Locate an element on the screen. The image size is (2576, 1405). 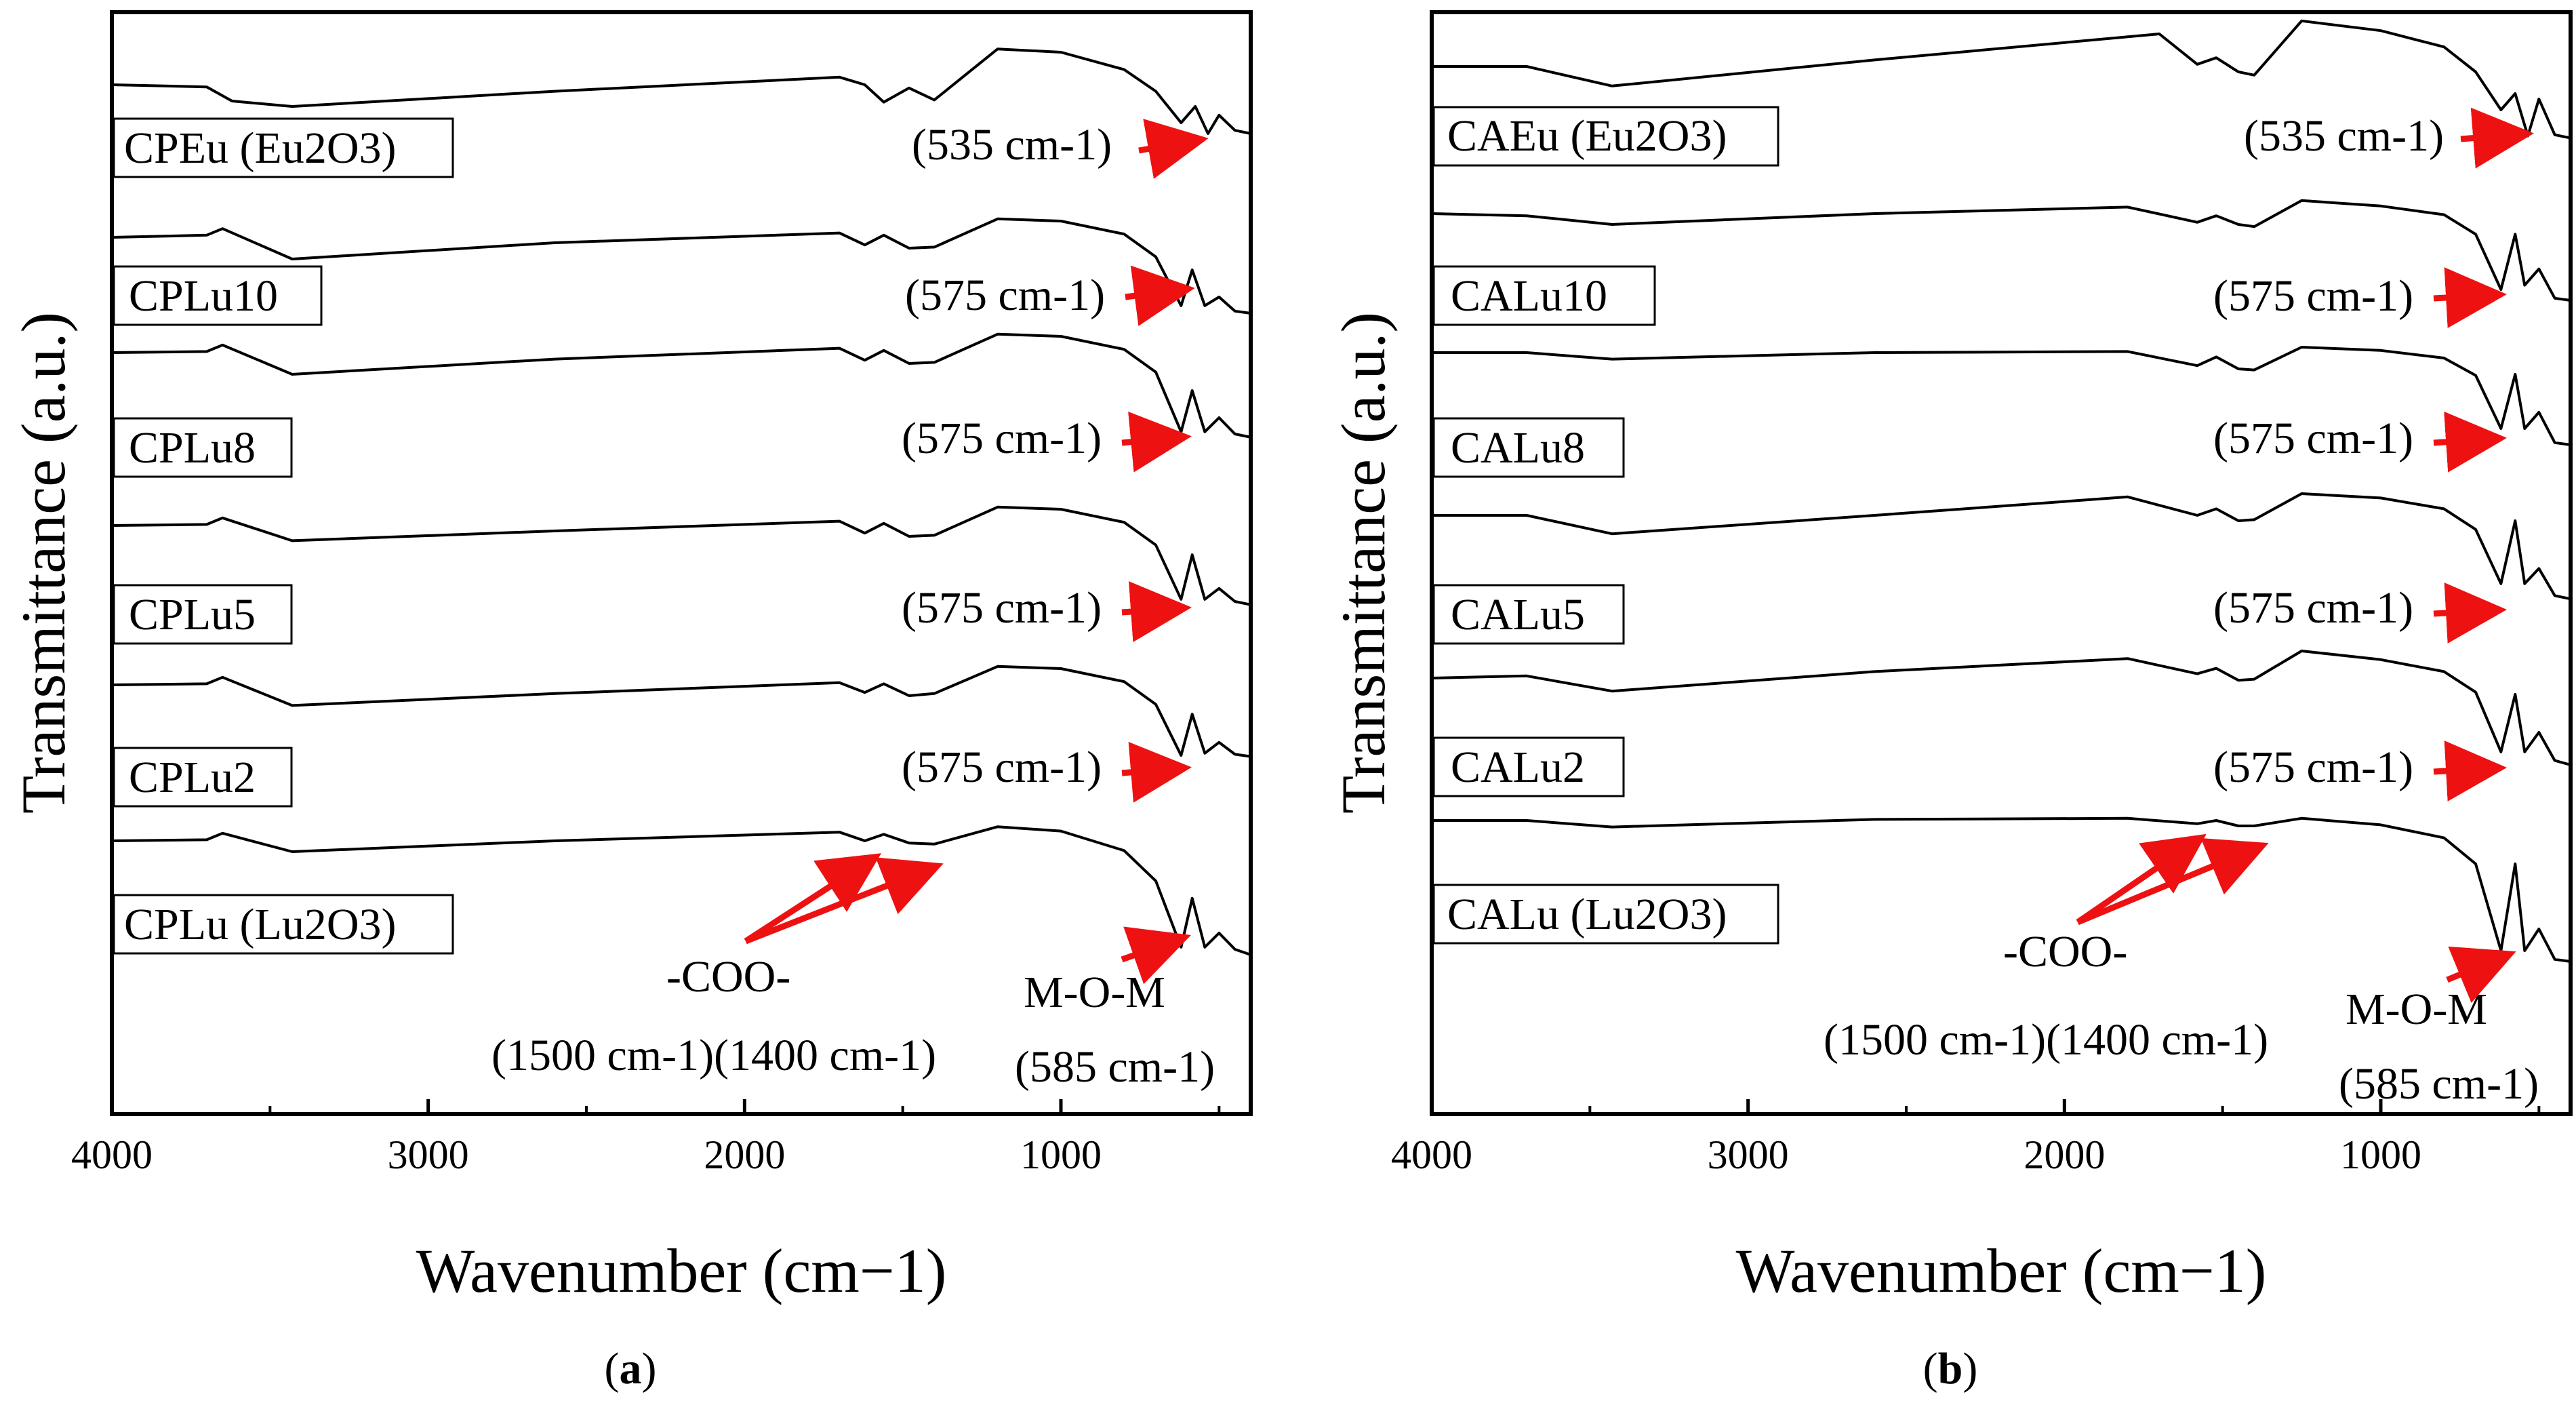
sample-label-text: CPLu (Lu2O3) is located at coordinates (260, 924).